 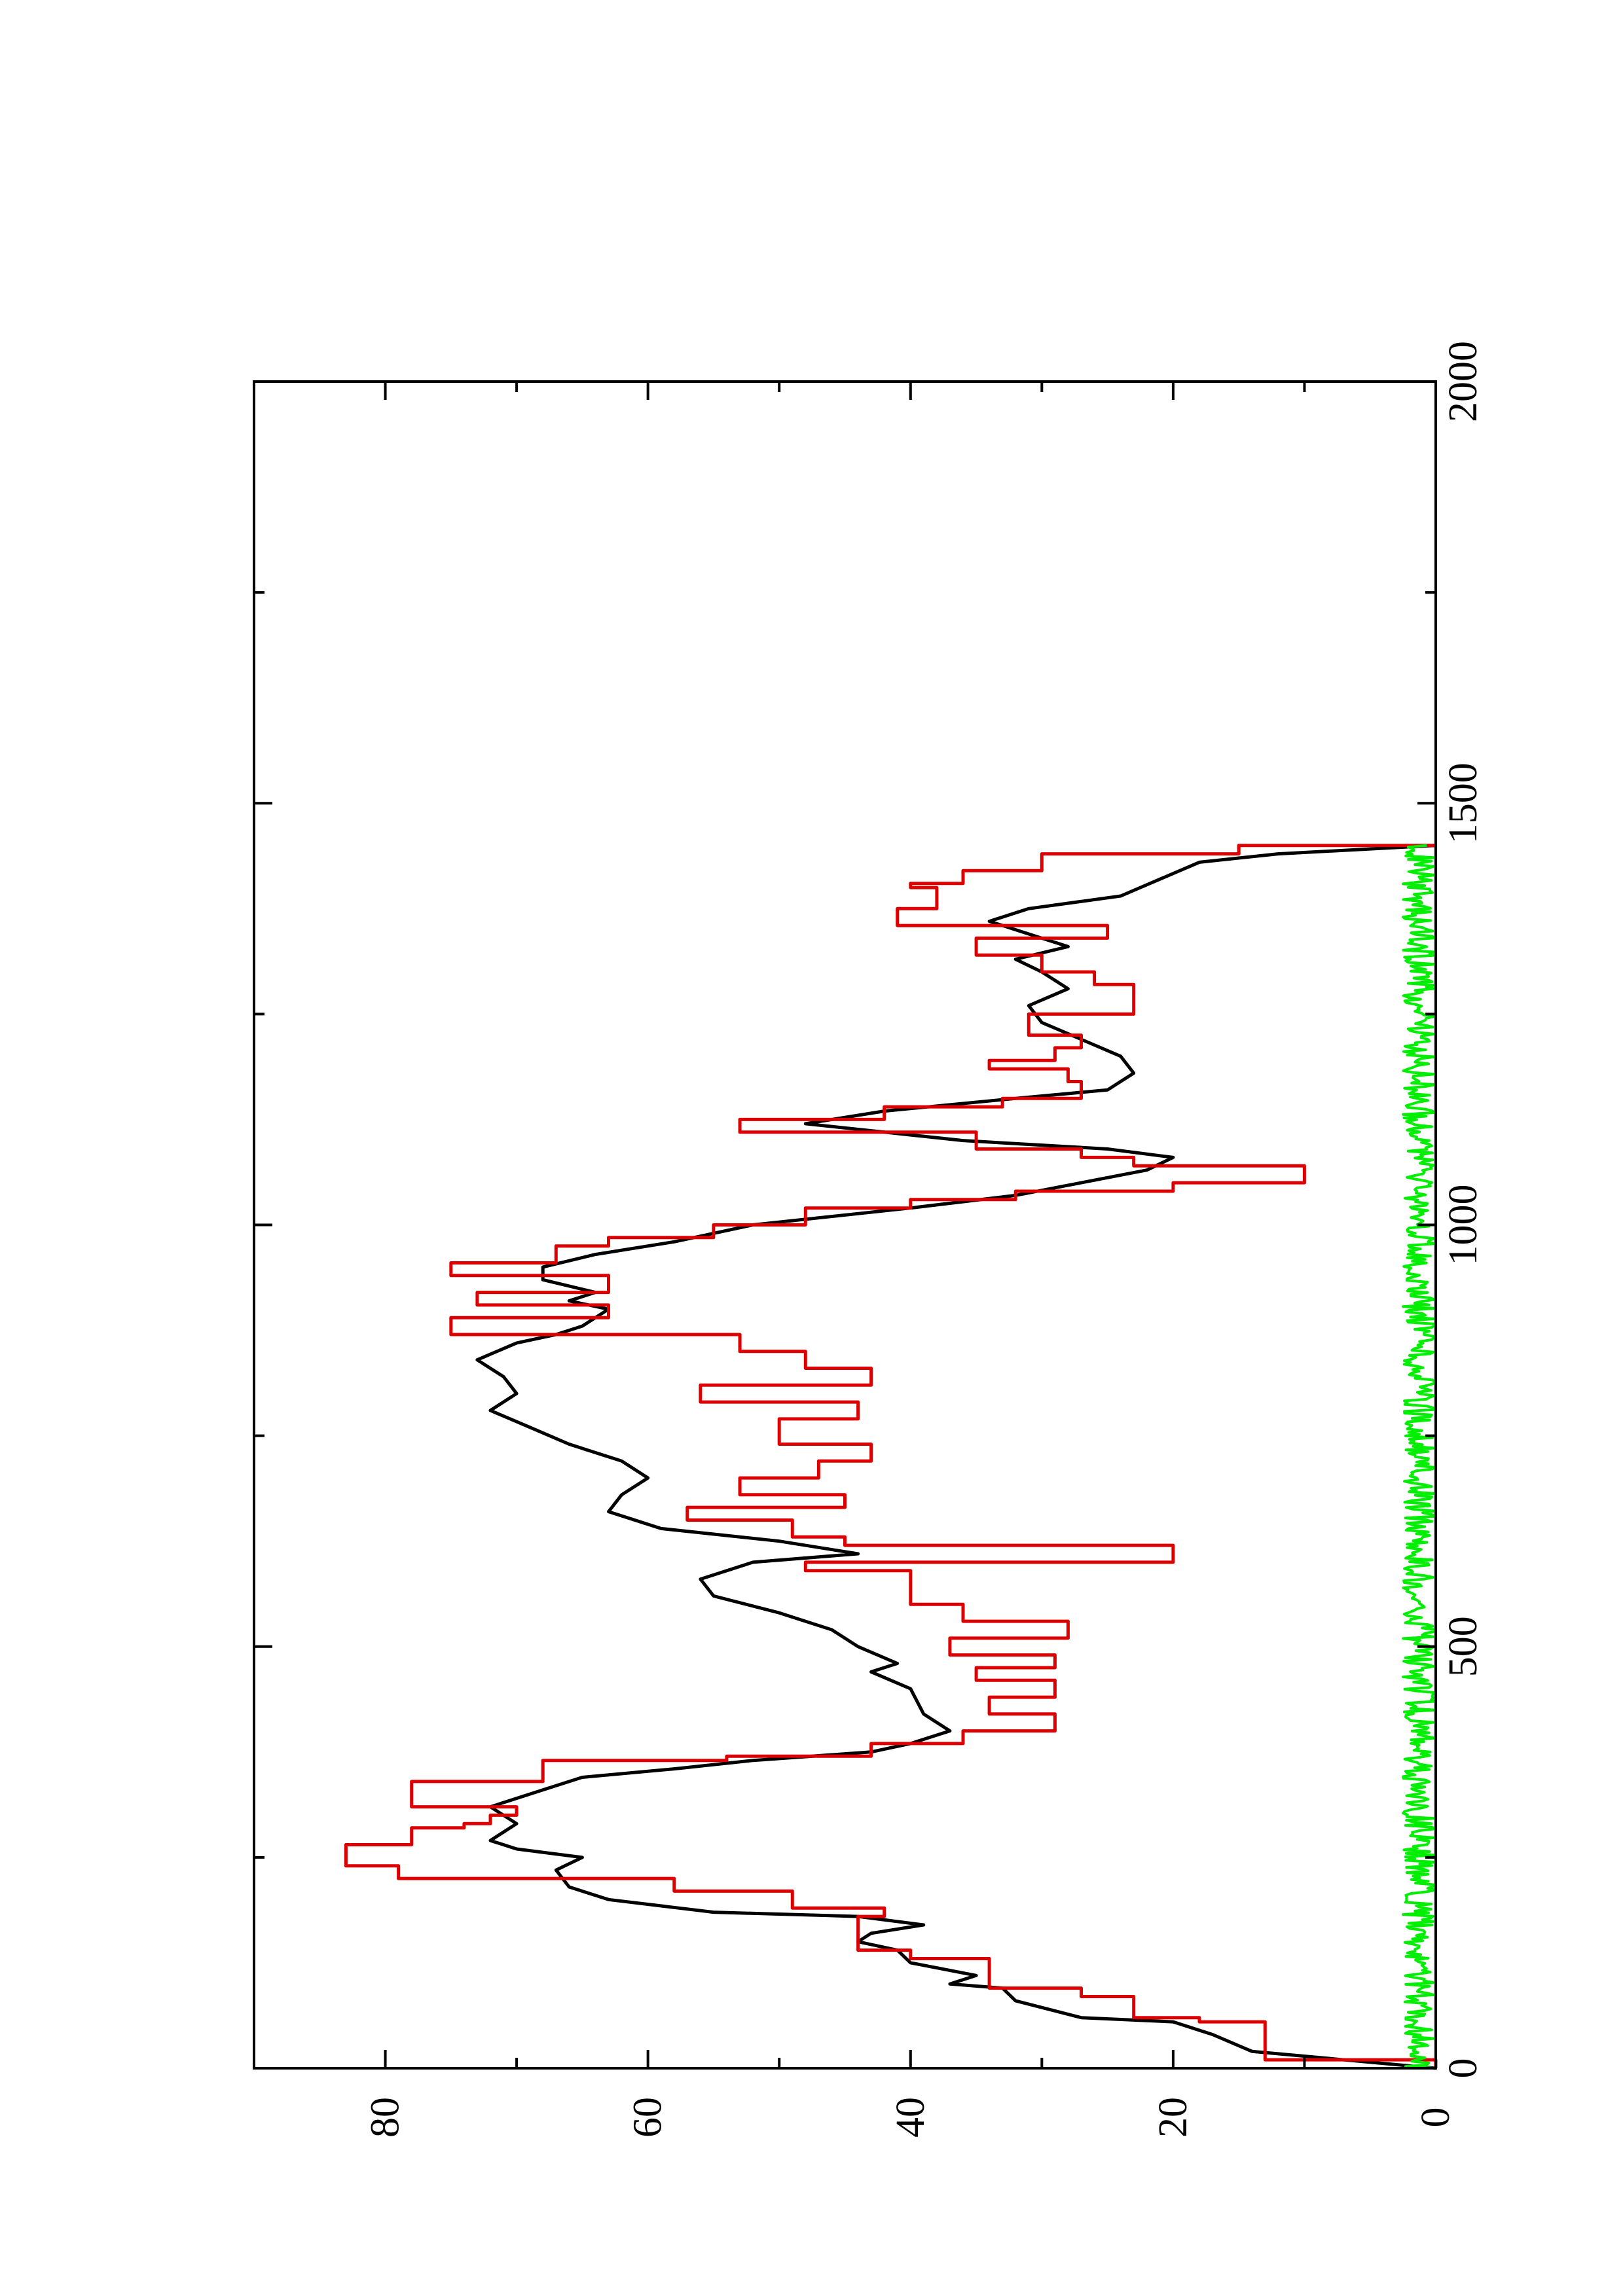 I want to click on x-tick-label: 1000, so click(x=1463, y=1225).